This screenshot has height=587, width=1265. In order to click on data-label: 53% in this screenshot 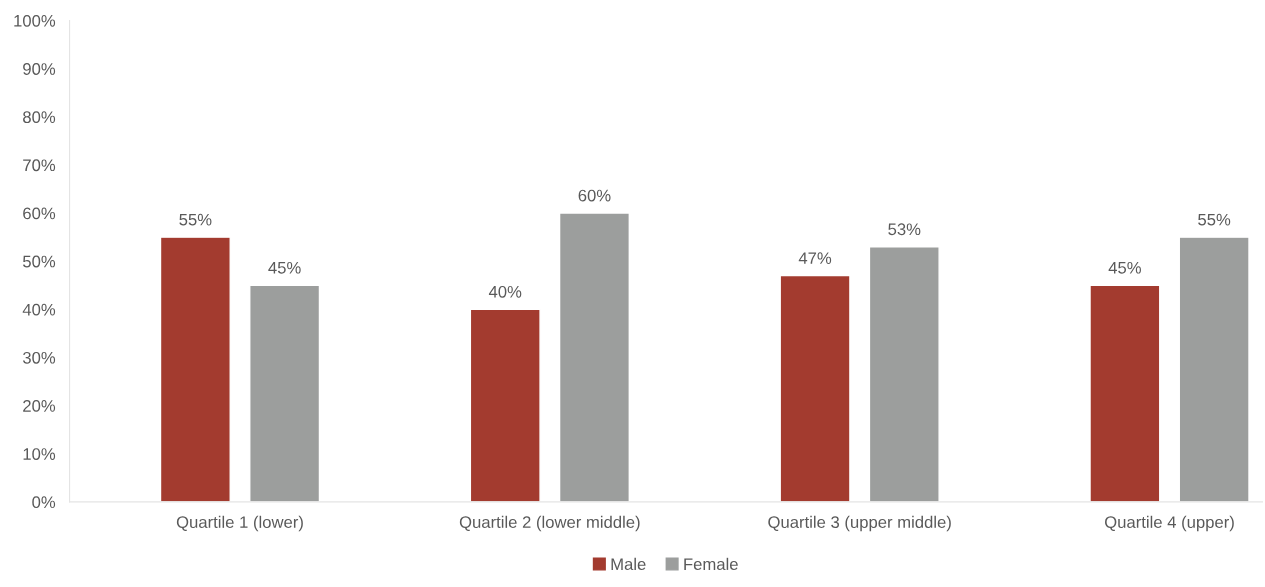, I will do `click(904, 229)`.